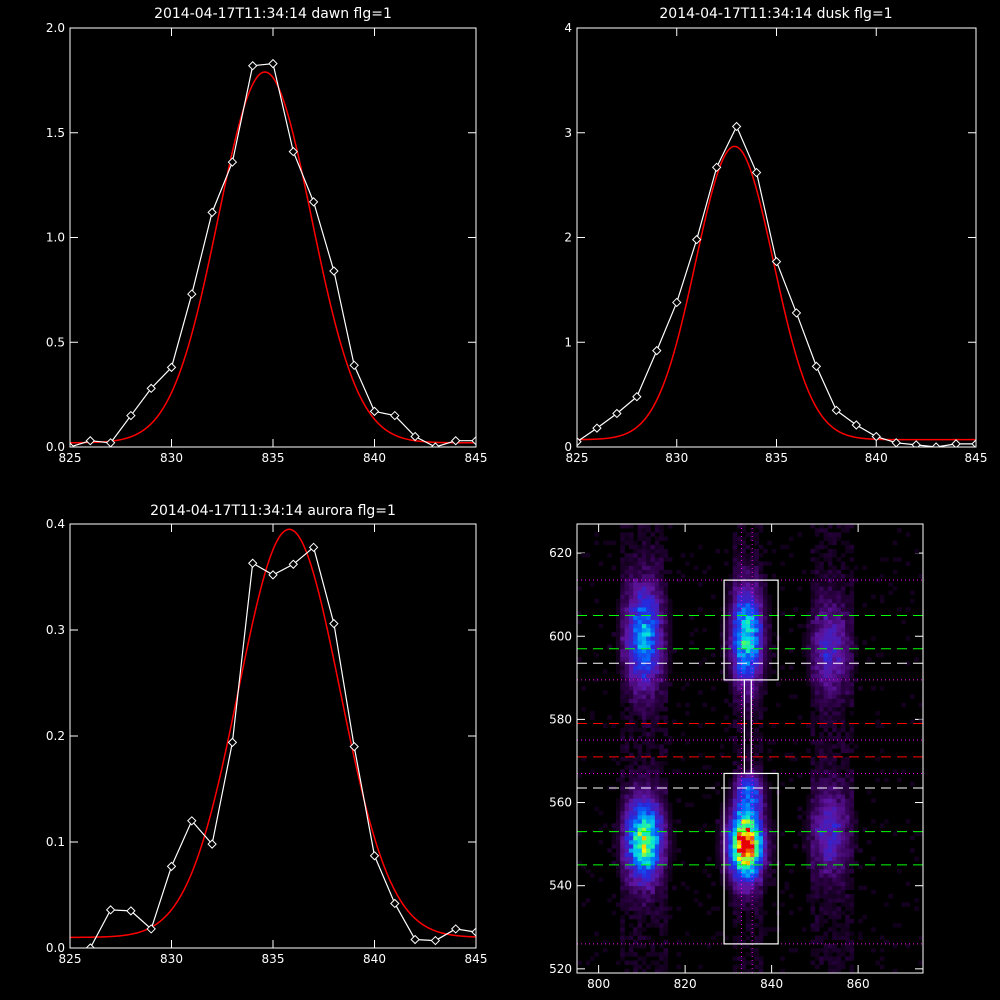 This screenshot has height=1000, width=1000. I want to click on dusk-data-point, so click(856, 425).